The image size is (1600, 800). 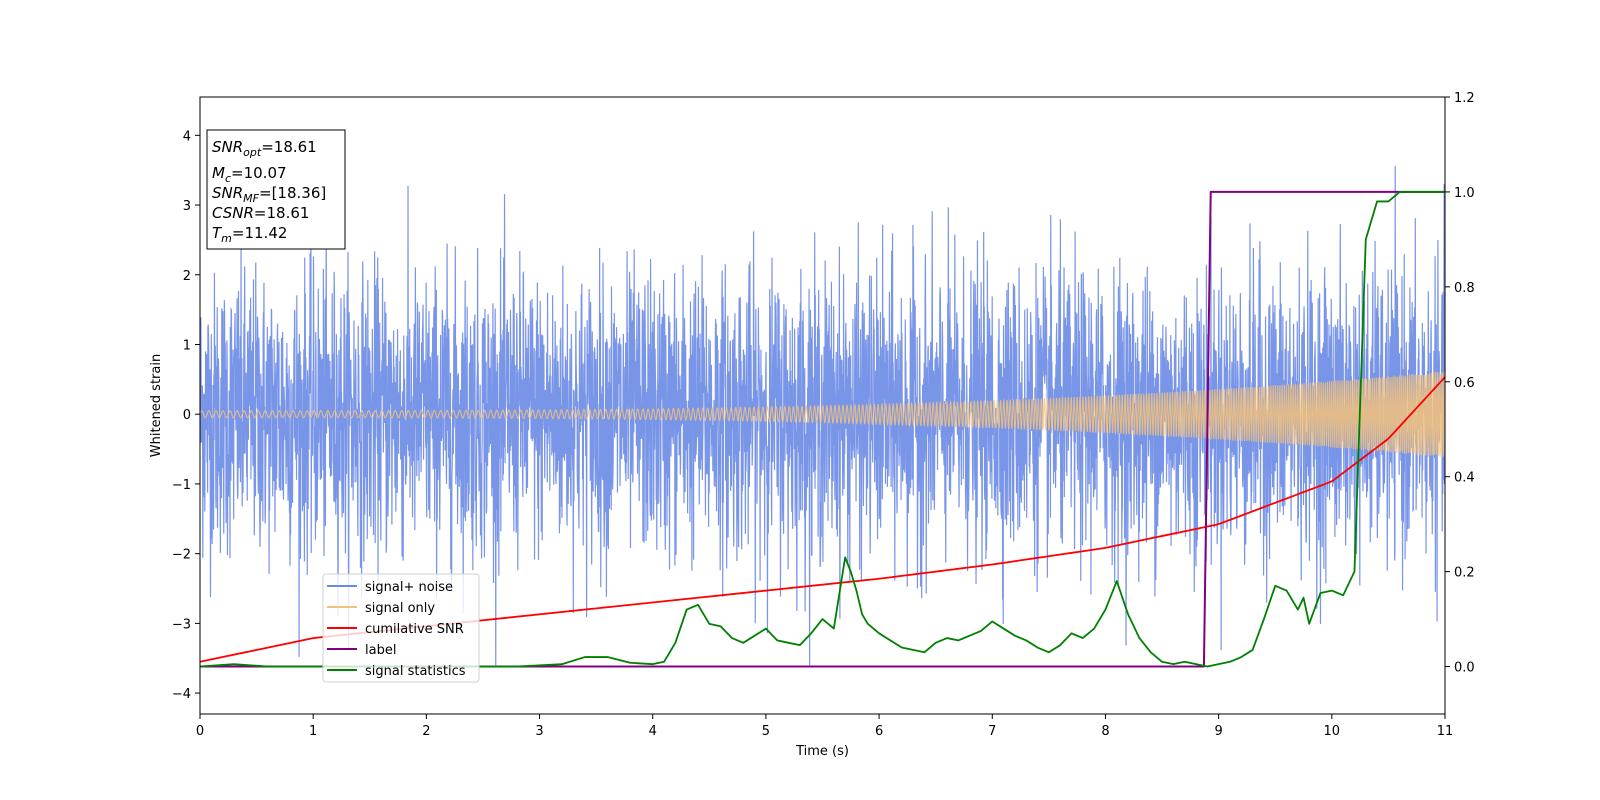 I want to click on x-axis: 0 1 2 3 4 5 6 7 8 9 10 11, so click(x=824, y=726).